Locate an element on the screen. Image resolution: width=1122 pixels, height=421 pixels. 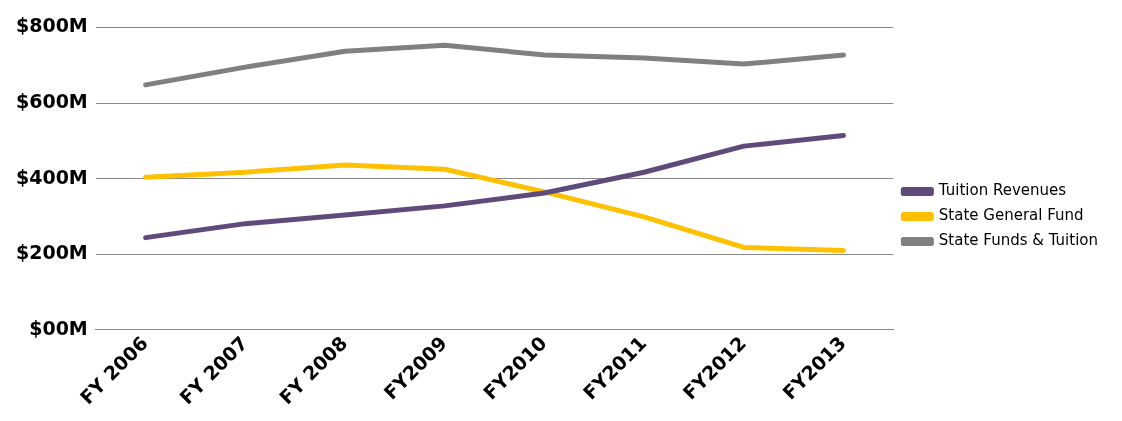
y-tick-label: $600M is located at coordinates (51, 100).